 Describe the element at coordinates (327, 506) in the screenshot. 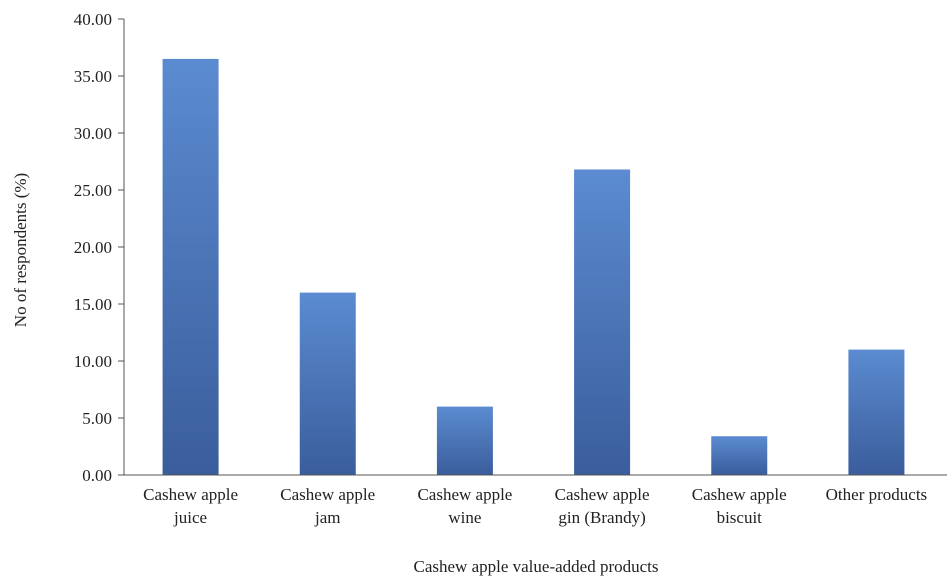

I see `x-tick-label: Cashew apple jam` at that location.